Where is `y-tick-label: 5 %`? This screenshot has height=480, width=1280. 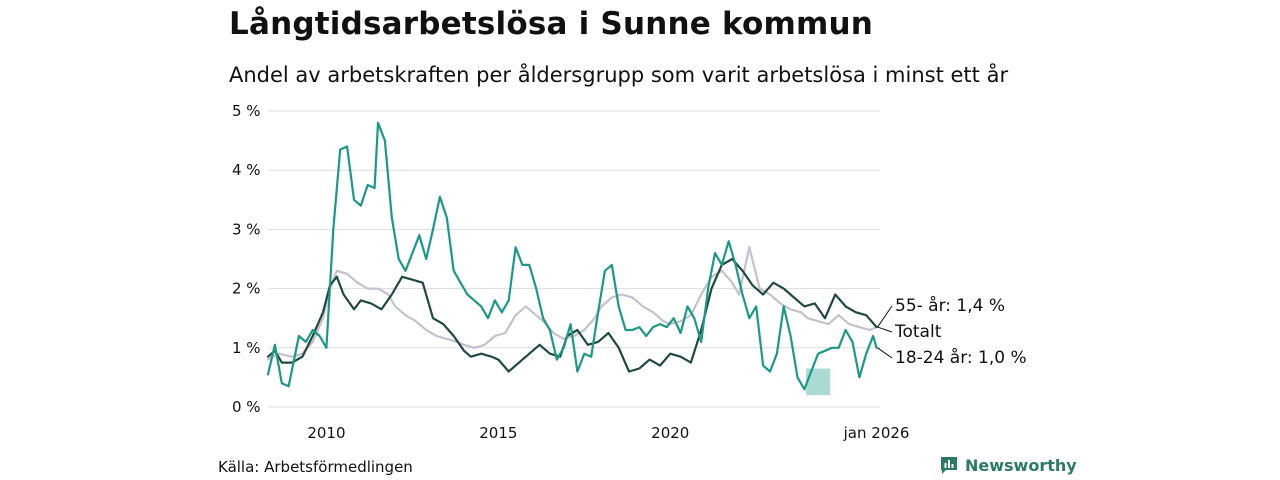
y-tick-label: 5 % is located at coordinates (246, 111).